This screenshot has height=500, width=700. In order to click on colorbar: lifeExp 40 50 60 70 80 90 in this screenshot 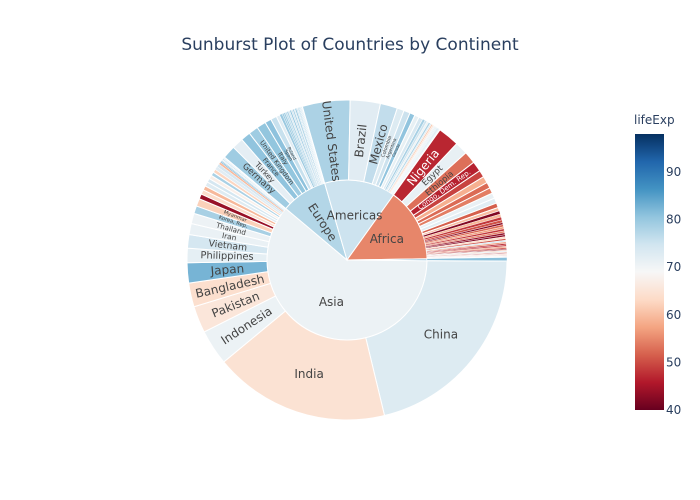, I will do `click(657, 265)`.